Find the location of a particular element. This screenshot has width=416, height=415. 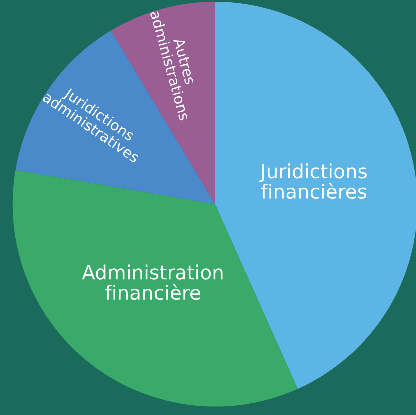

slice-label: Administration financière is located at coordinates (152, 282).